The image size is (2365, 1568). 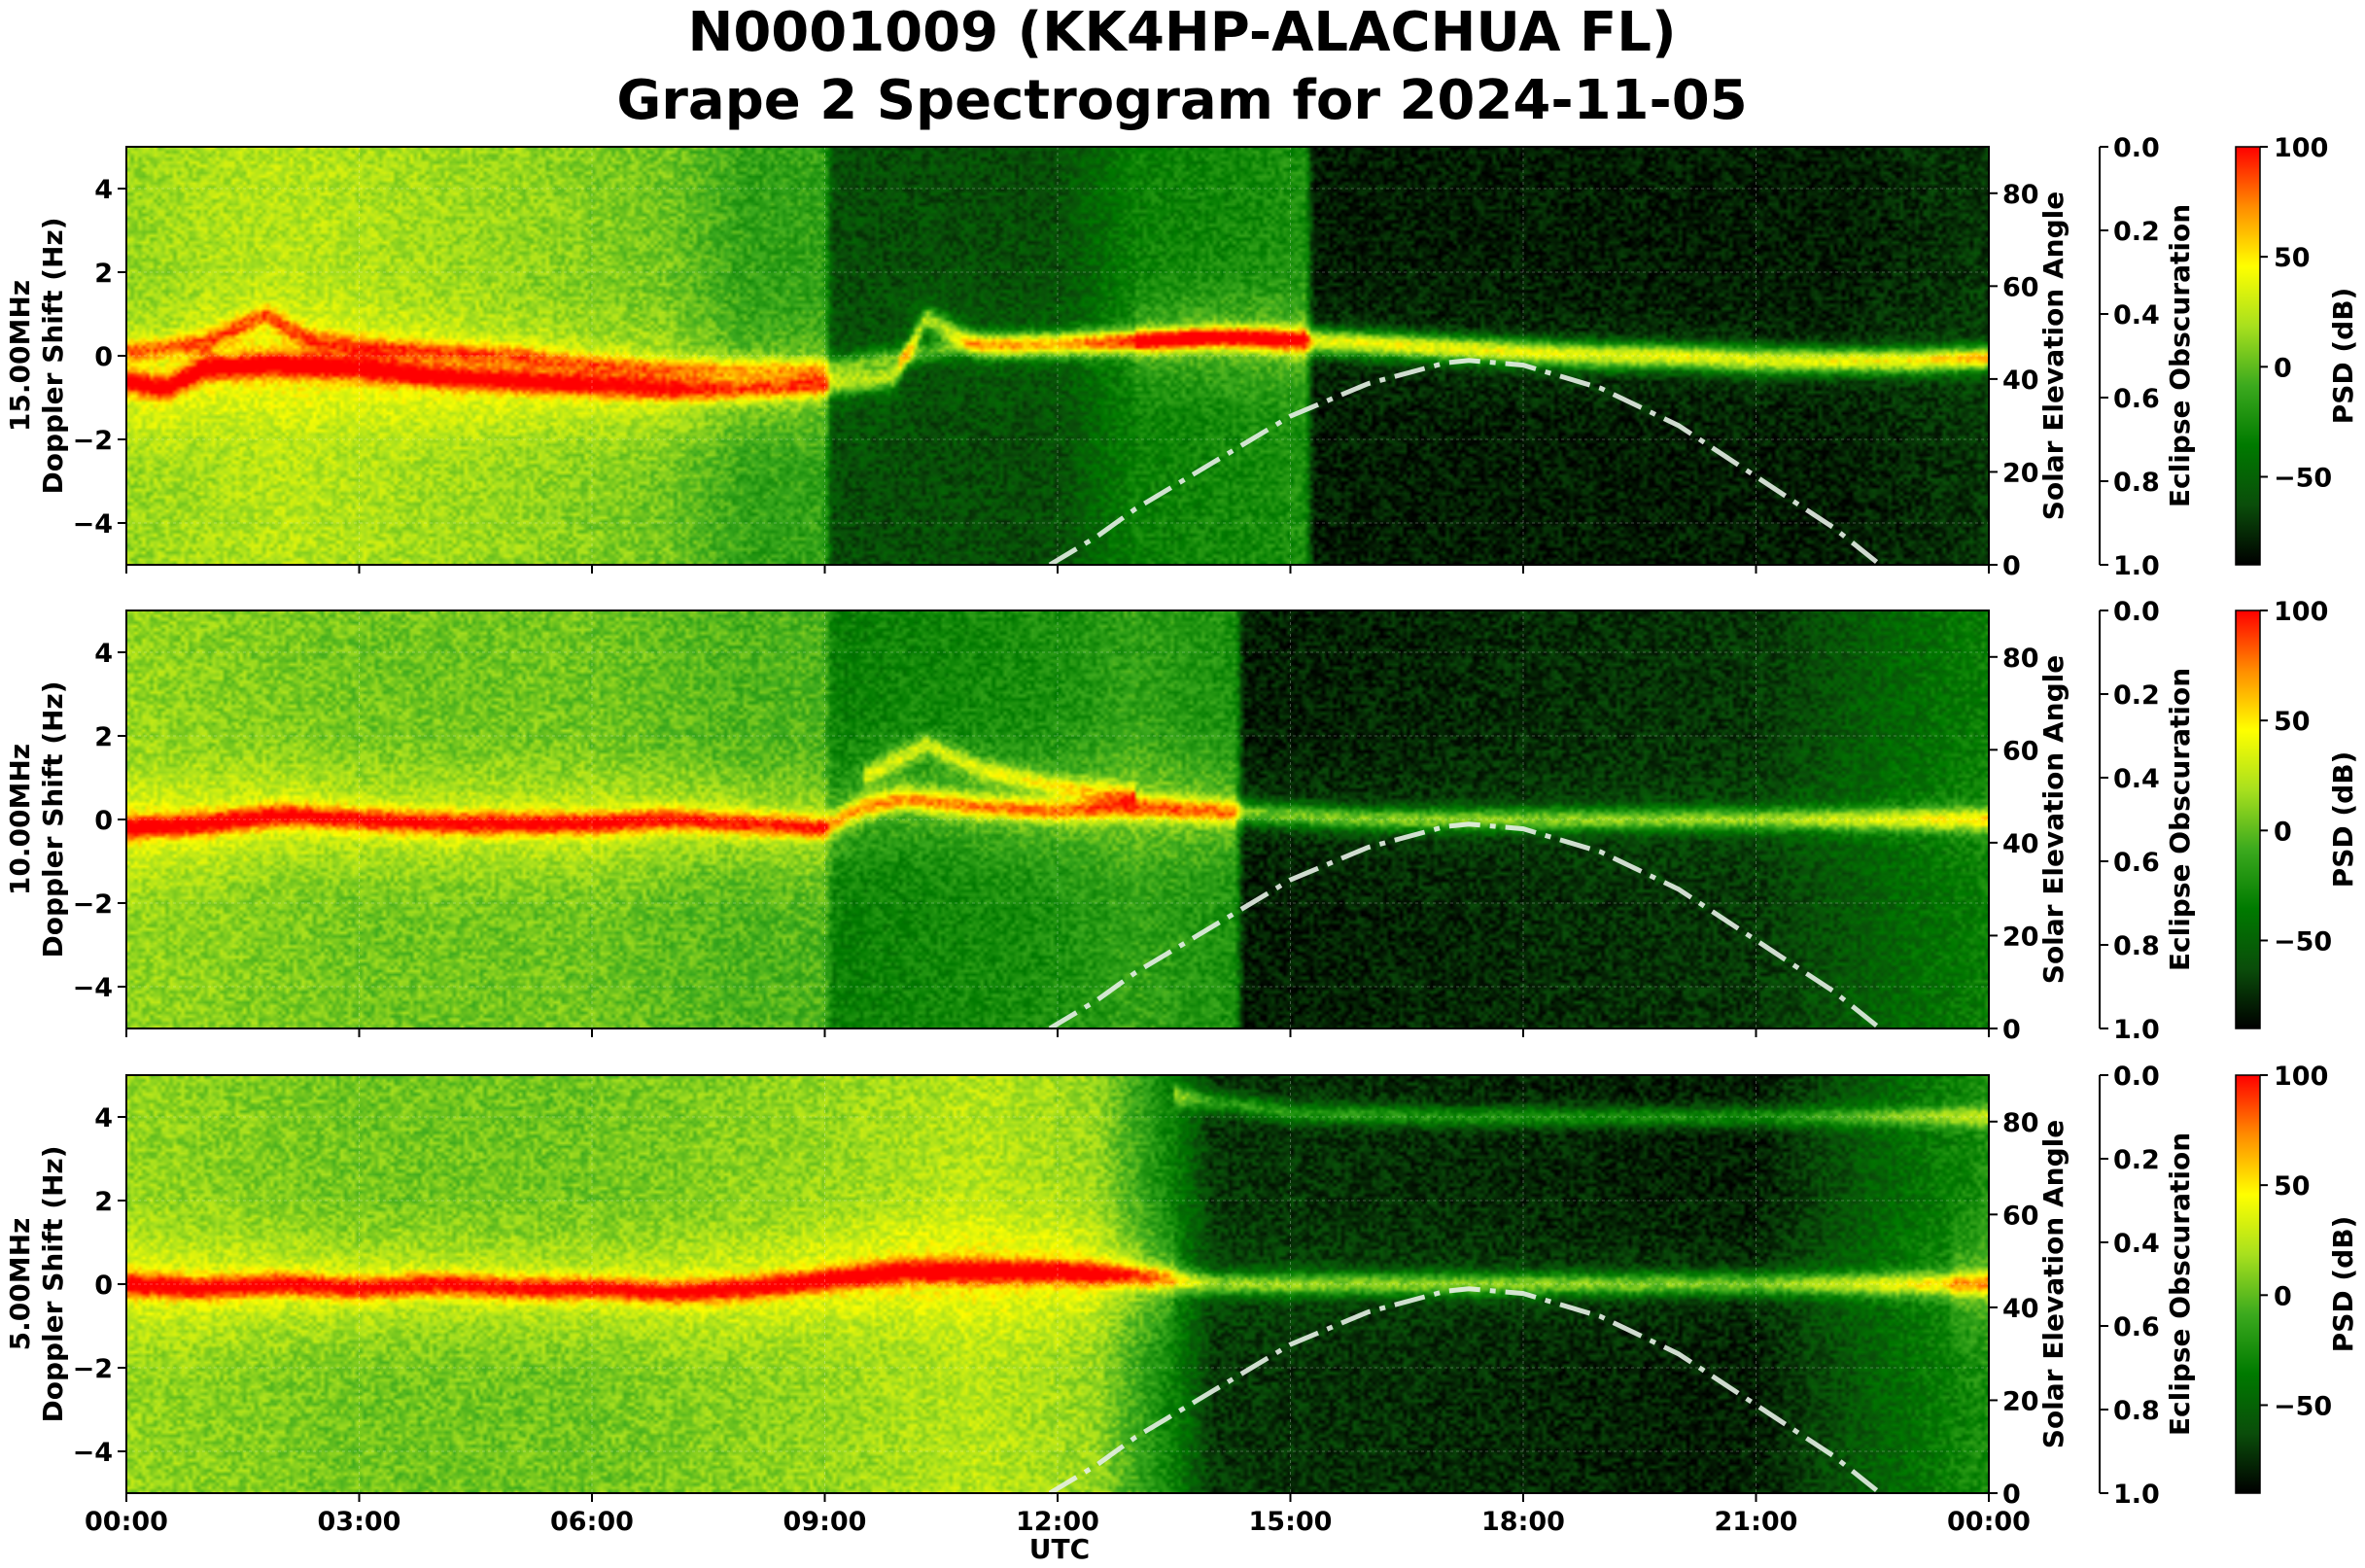 I want to click on frequency-label: 15.00MHz, so click(x=20, y=356).